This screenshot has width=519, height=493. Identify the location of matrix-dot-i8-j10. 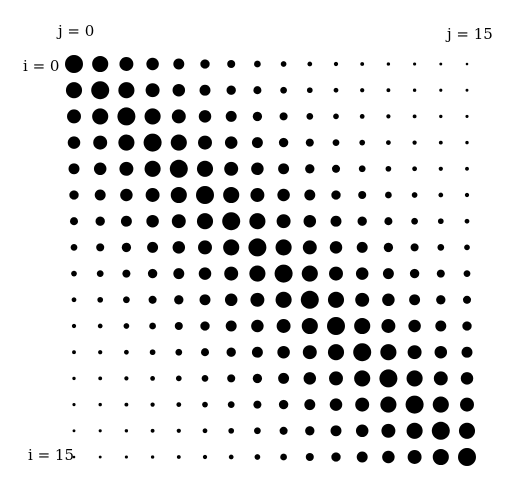
(336, 273).